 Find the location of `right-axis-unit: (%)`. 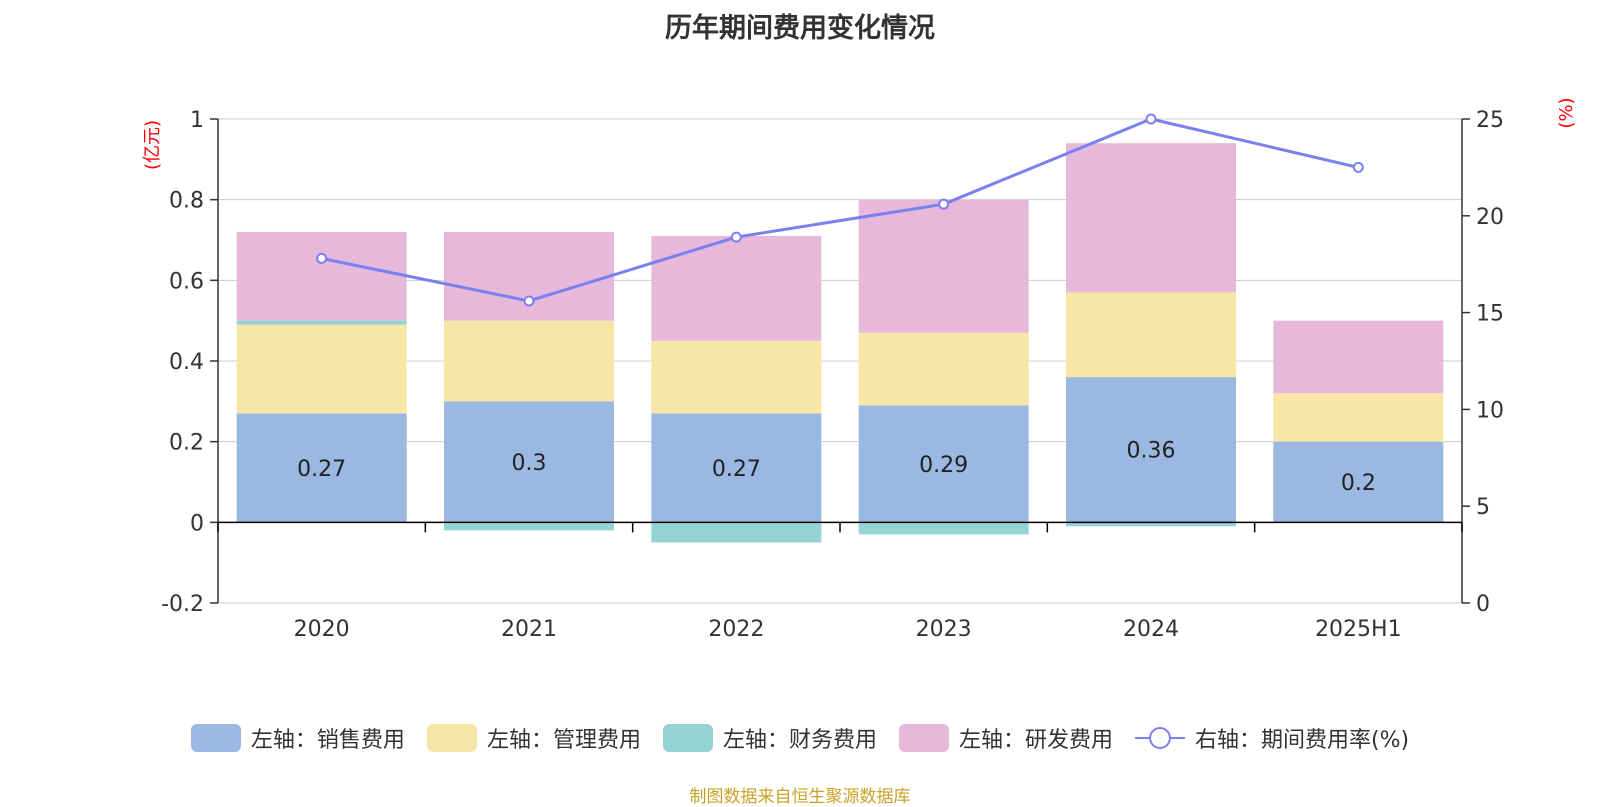

right-axis-unit: (%) is located at coordinates (1566, 112).